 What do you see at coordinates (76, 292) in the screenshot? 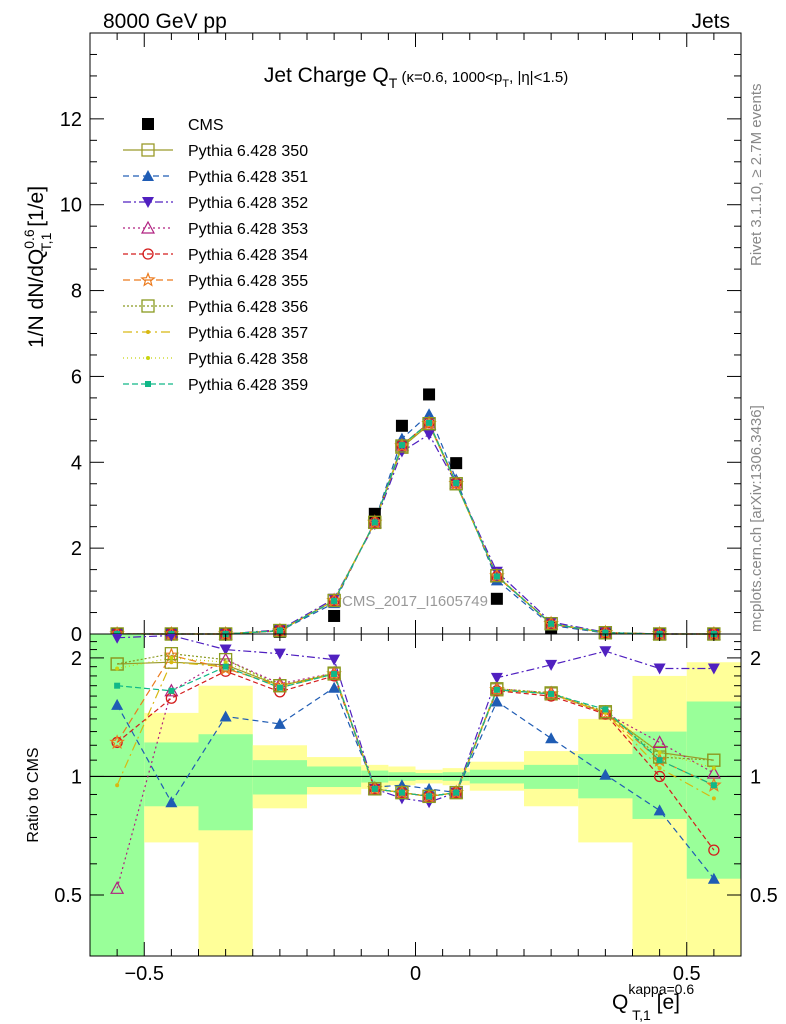
I see `y-tick-label: 8` at bounding box center [76, 292].